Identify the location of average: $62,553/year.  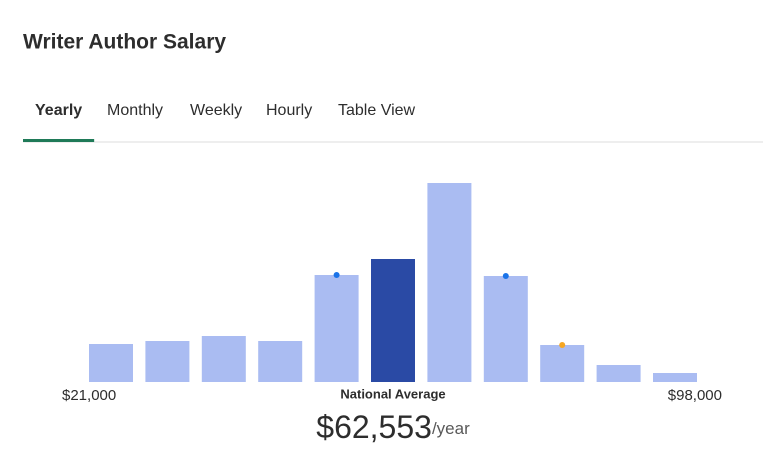
(393, 427).